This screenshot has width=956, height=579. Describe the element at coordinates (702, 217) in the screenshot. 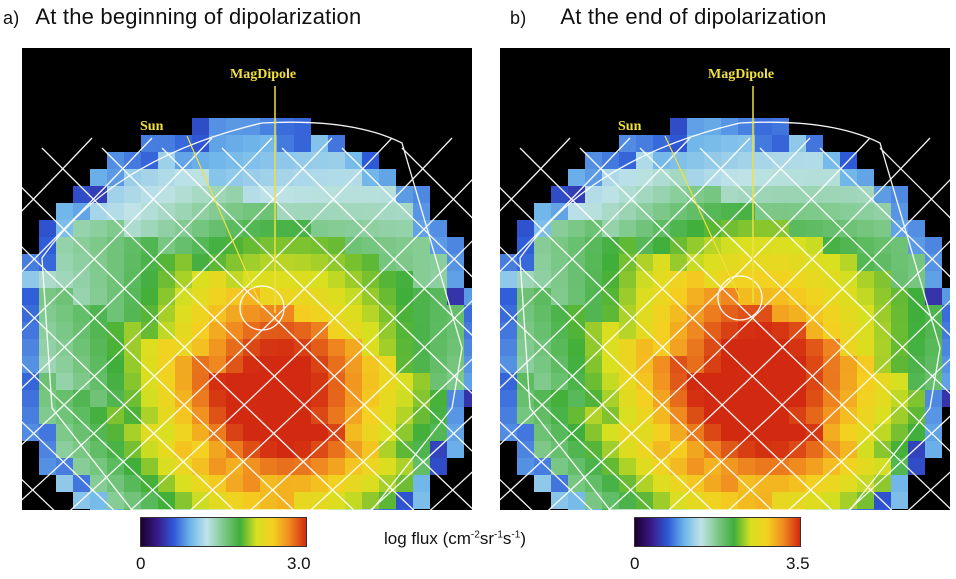

I see `sun-pointer-line` at that location.